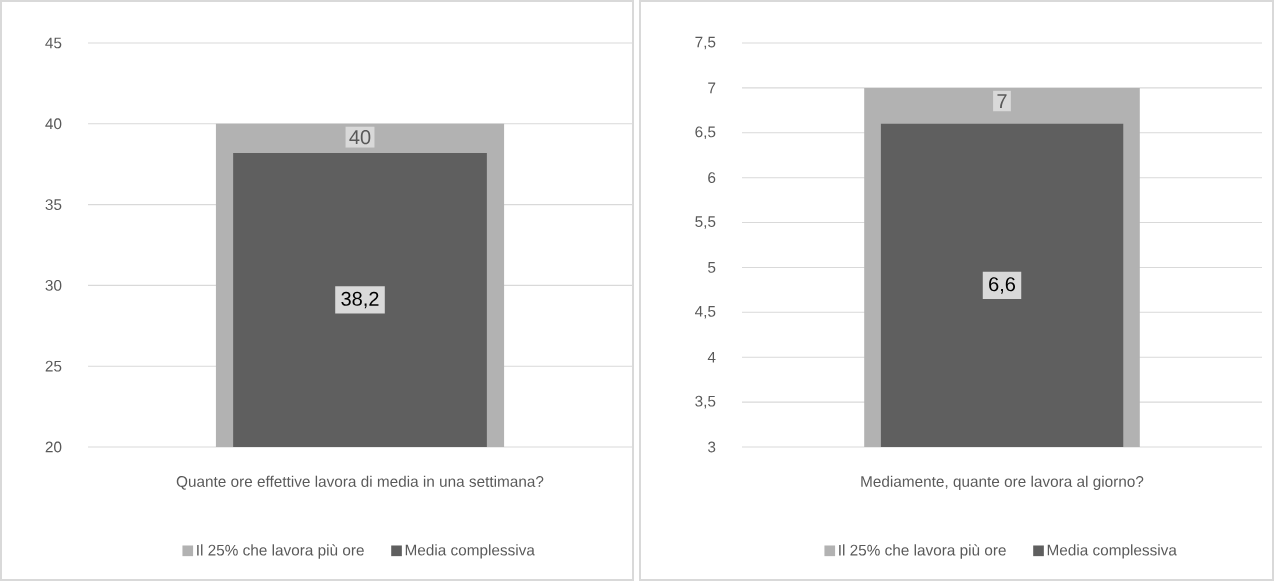  Describe the element at coordinates (712, 267) in the screenshot. I see `y-tick-label: 5` at that location.